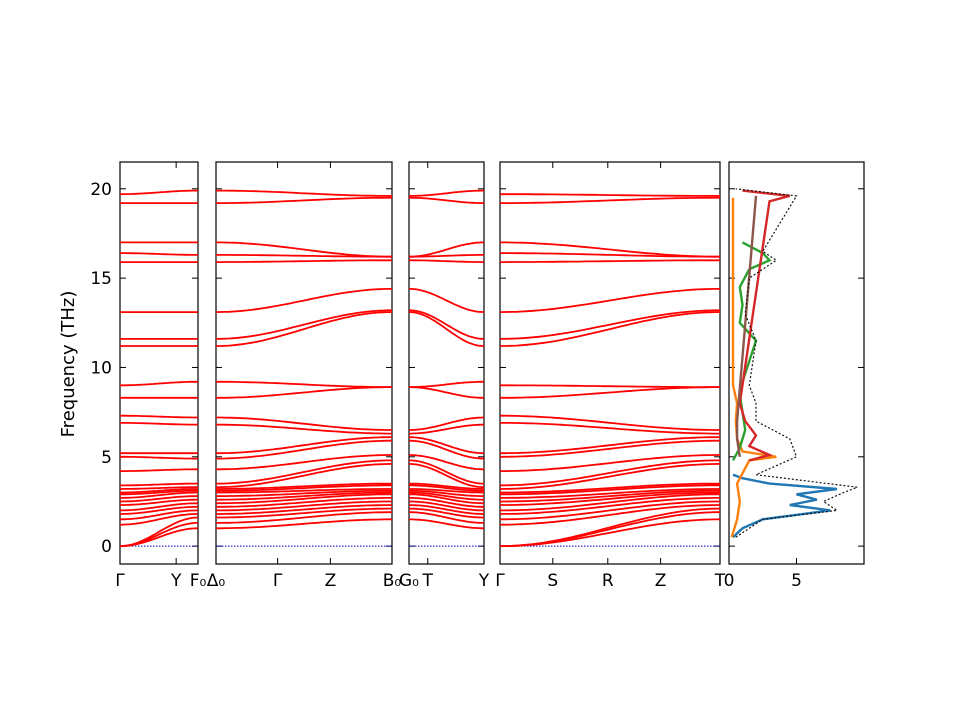 This screenshot has width=960, height=720. I want to click on k-point-label: Δ₀, so click(216, 581).